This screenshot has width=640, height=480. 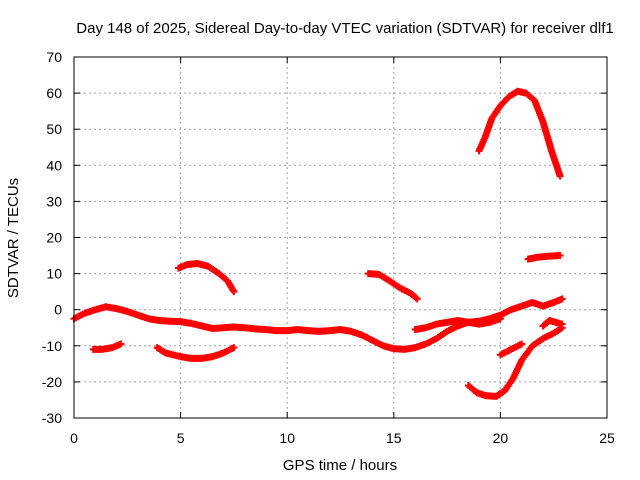 I want to click on x-tick-label: 5, so click(x=181, y=438).